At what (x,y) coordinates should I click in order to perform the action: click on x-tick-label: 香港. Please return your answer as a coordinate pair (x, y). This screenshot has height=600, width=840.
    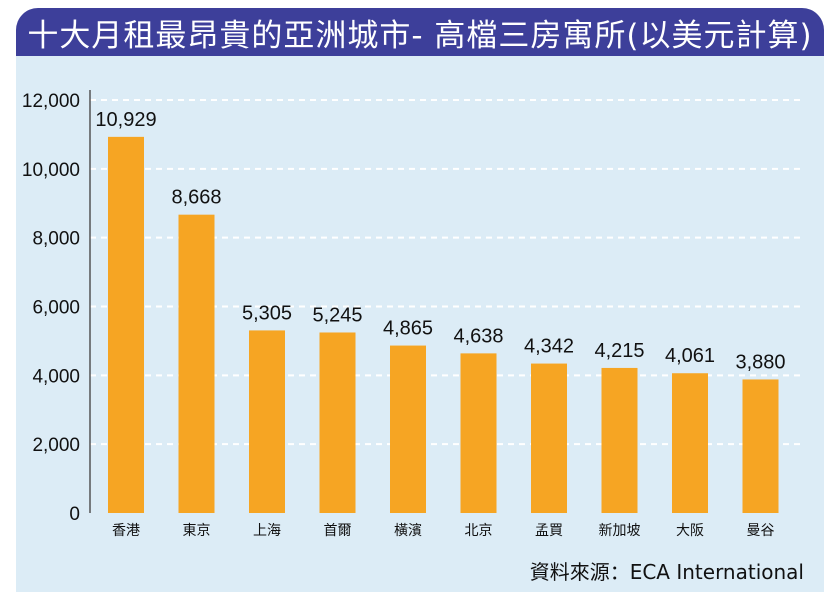
    Looking at the image, I should click on (126, 531).